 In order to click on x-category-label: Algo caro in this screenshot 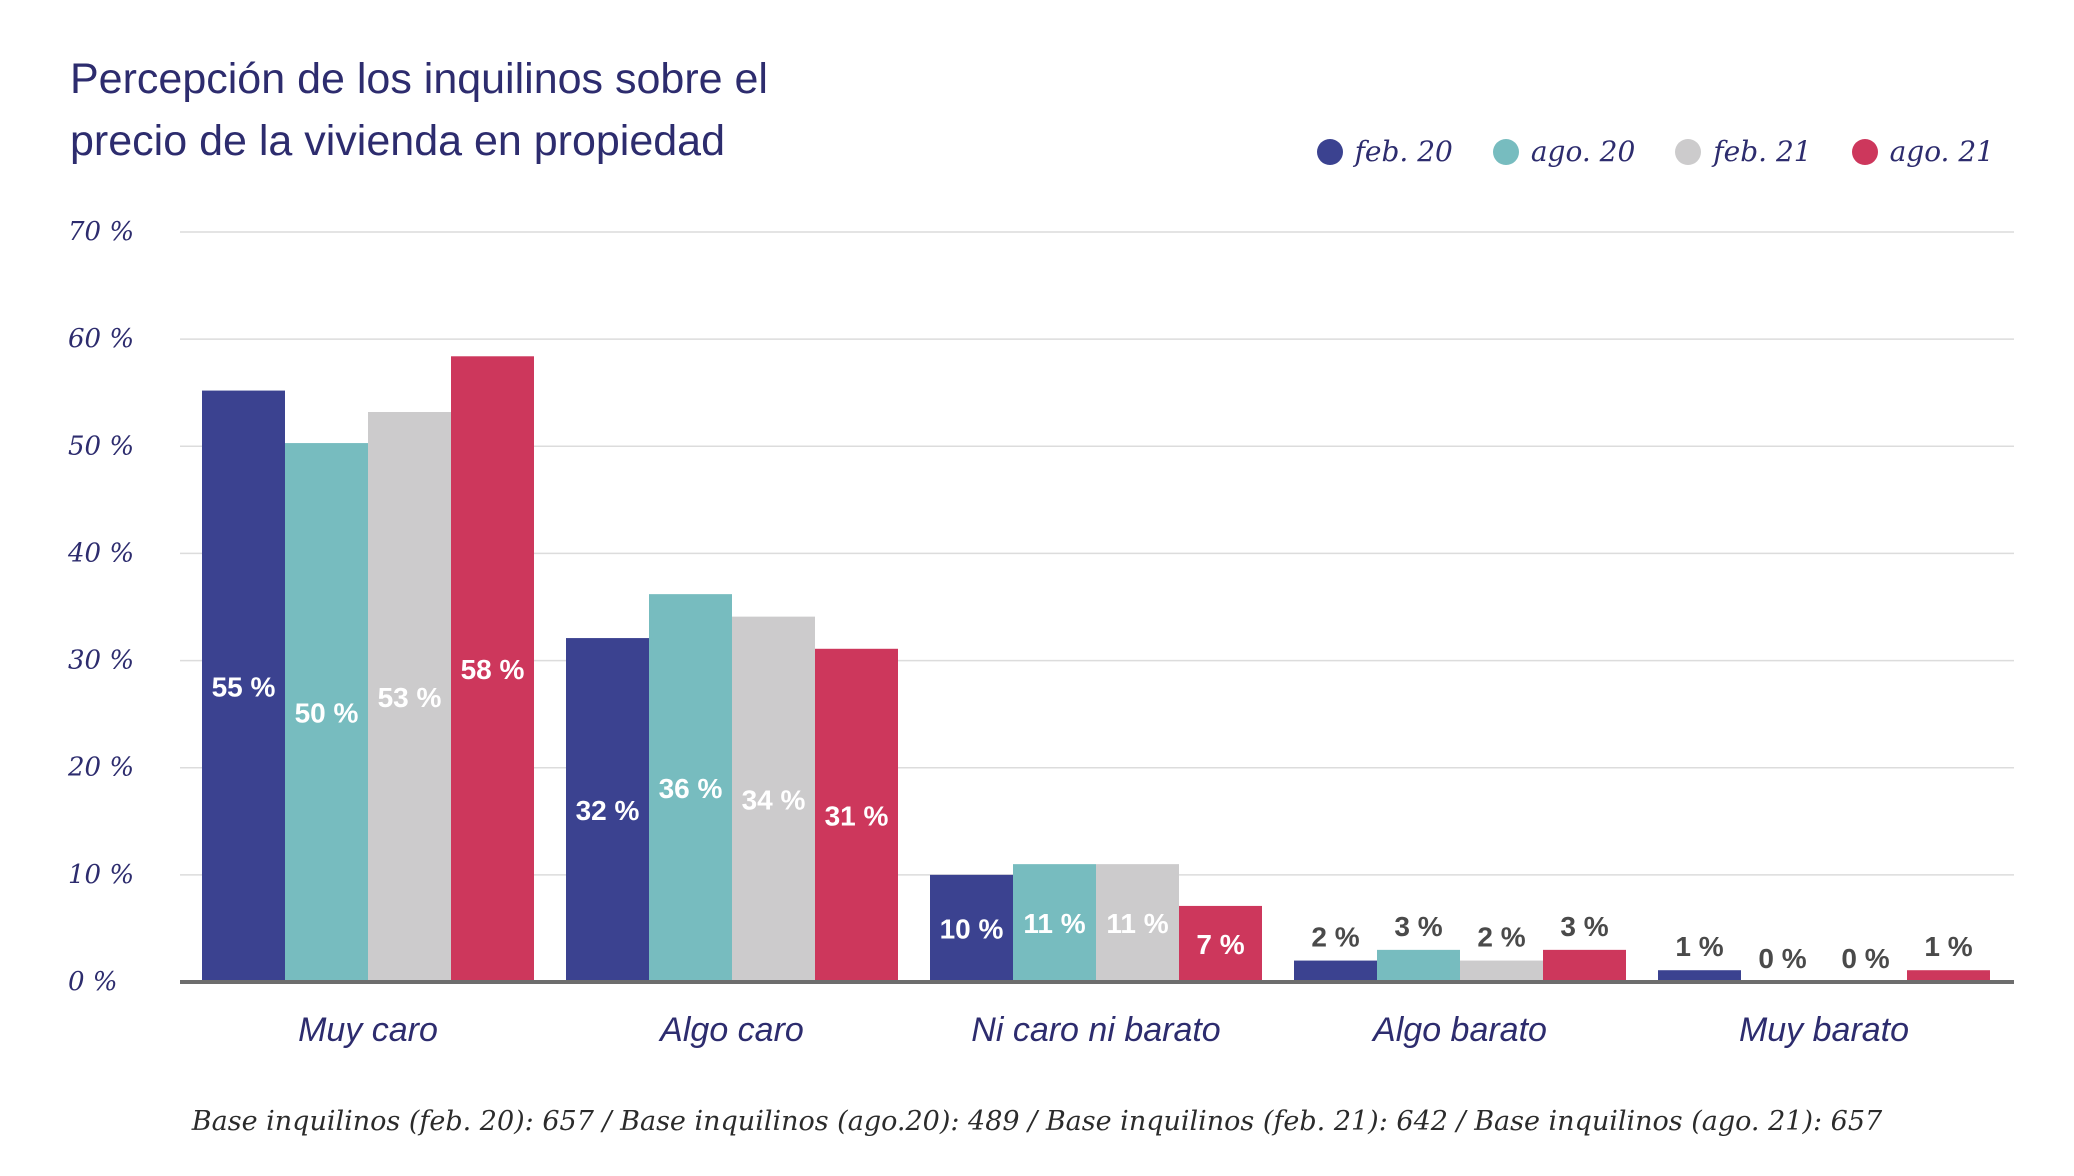, I will do `click(731, 1030)`.